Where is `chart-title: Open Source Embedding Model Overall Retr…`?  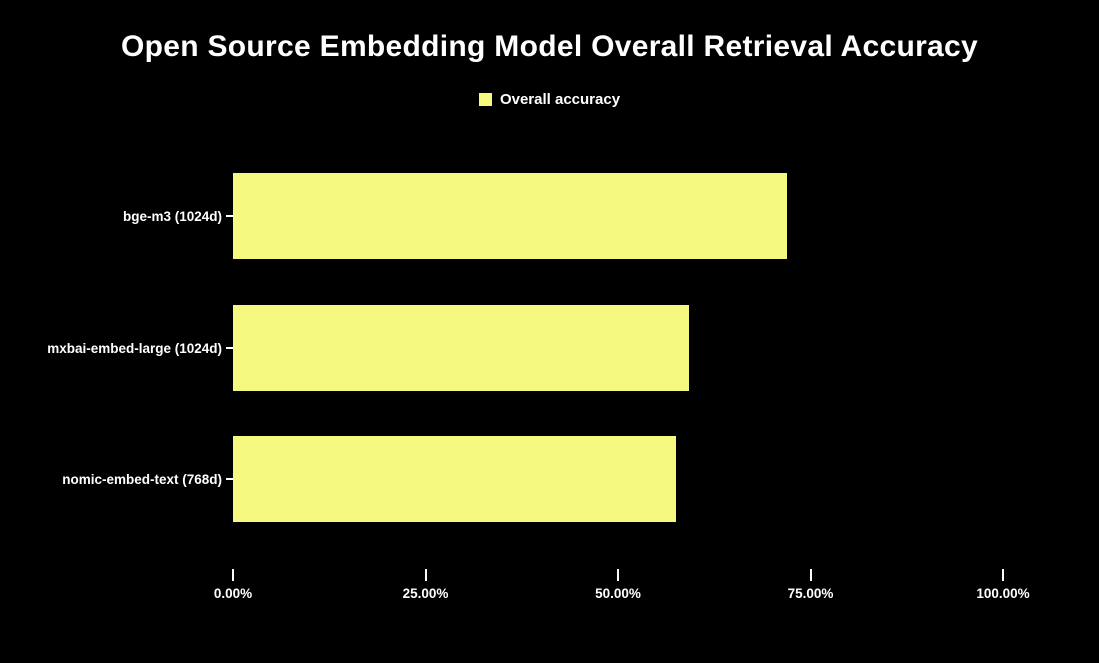 chart-title: Open Source Embedding Model Overall Retr… is located at coordinates (549, 46).